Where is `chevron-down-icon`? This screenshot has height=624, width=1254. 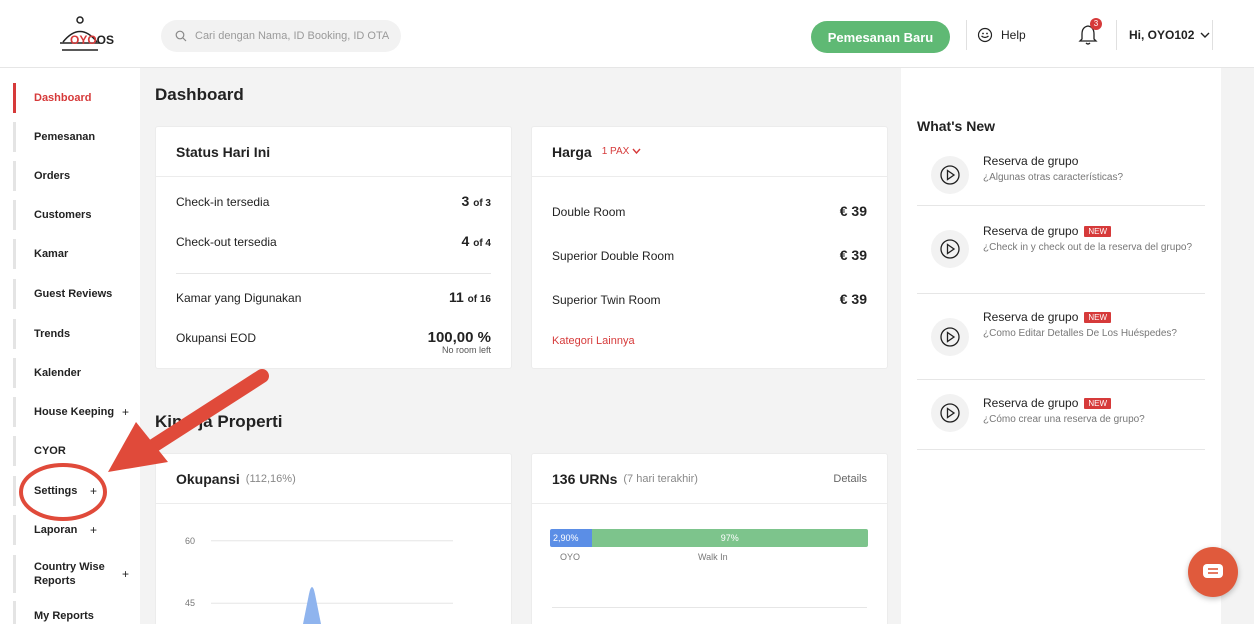
chevron-down-icon is located at coordinates (1205, 35).